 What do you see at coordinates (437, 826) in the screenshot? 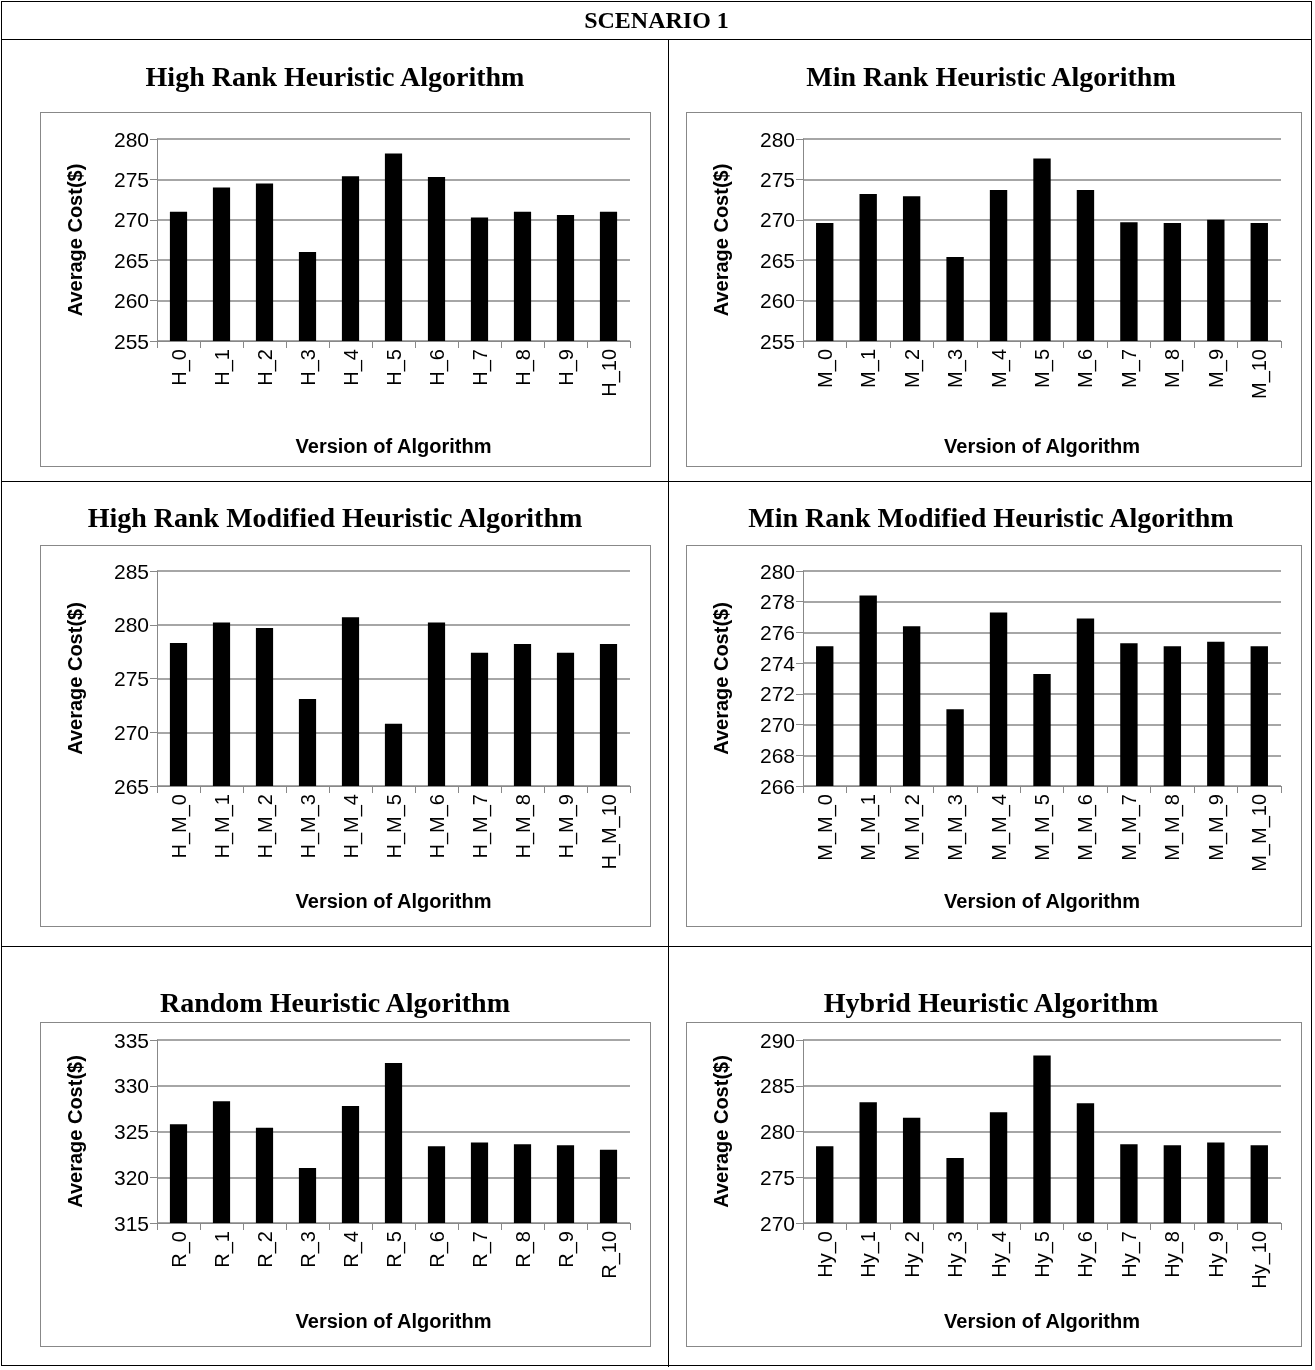
I see `x-tick-label: H_M_6` at bounding box center [437, 826].